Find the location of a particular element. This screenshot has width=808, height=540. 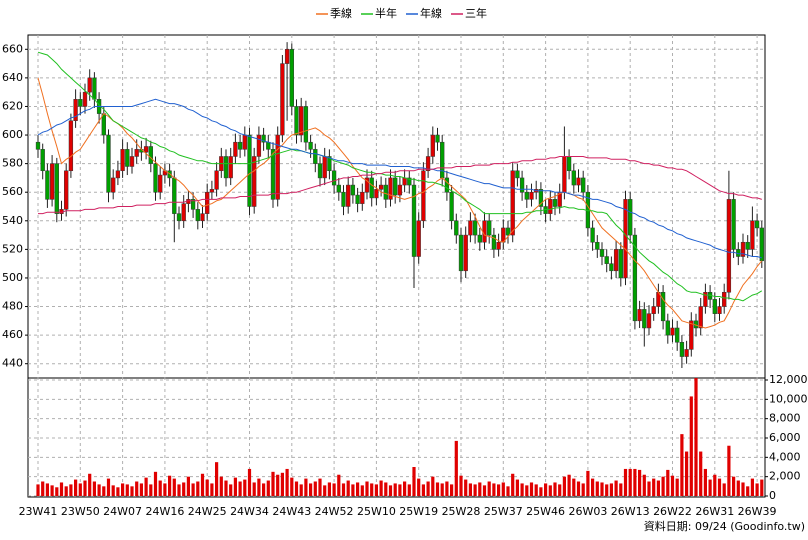

footer: 資料日期: 09/24 (Goodinfo.tw) is located at coordinates (724, 526).